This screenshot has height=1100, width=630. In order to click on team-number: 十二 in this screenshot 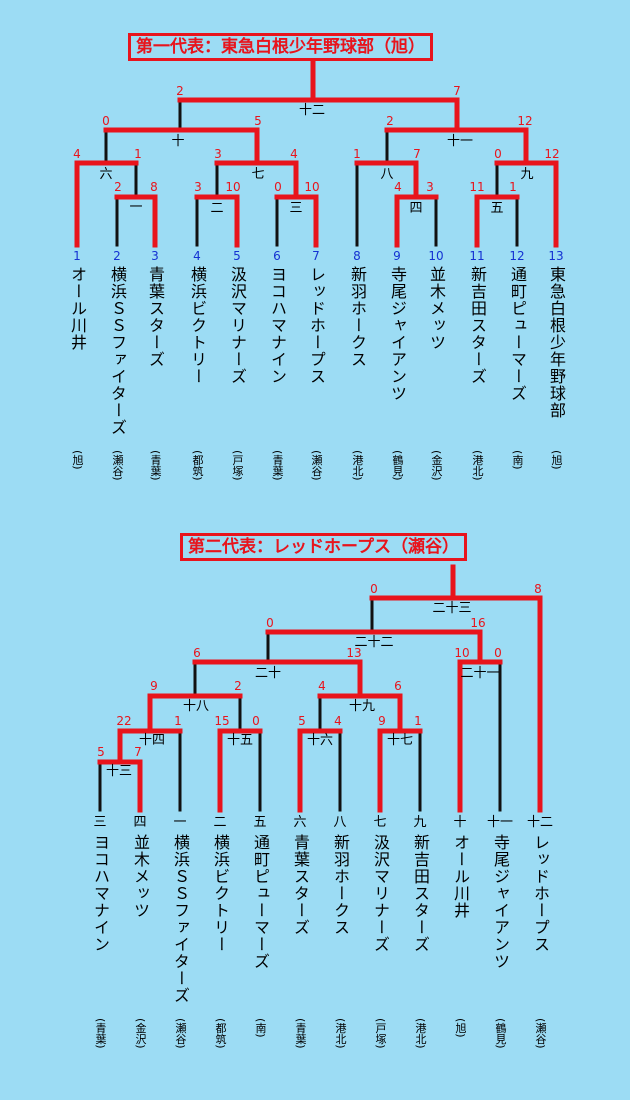, I will do `click(540, 822)`.